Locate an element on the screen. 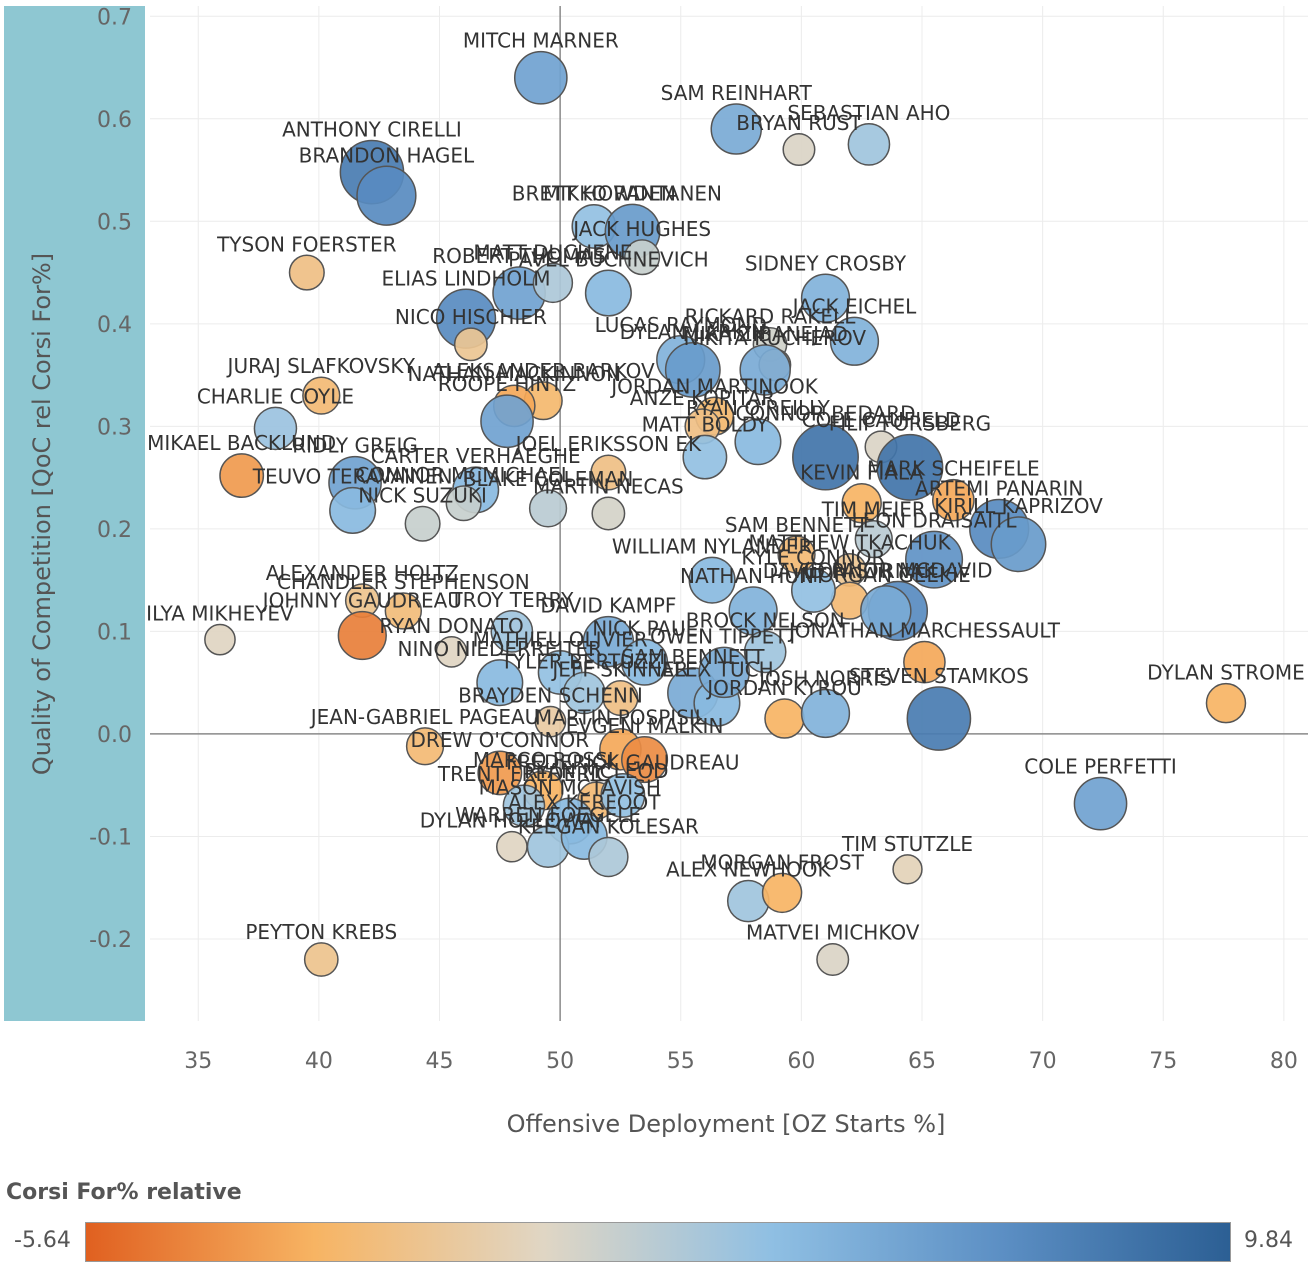 The height and width of the screenshot is (1270, 1314). point-label-50: LEON DRAISAITL is located at coordinates (935, 520).